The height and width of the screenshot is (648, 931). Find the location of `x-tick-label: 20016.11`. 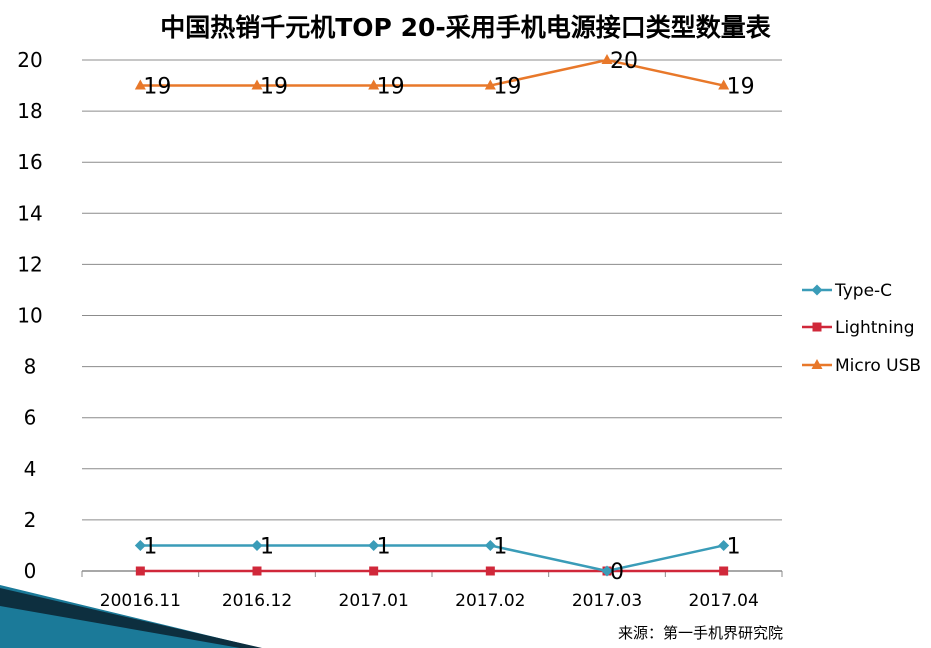

x-tick-label: 20016.11 is located at coordinates (140, 601).